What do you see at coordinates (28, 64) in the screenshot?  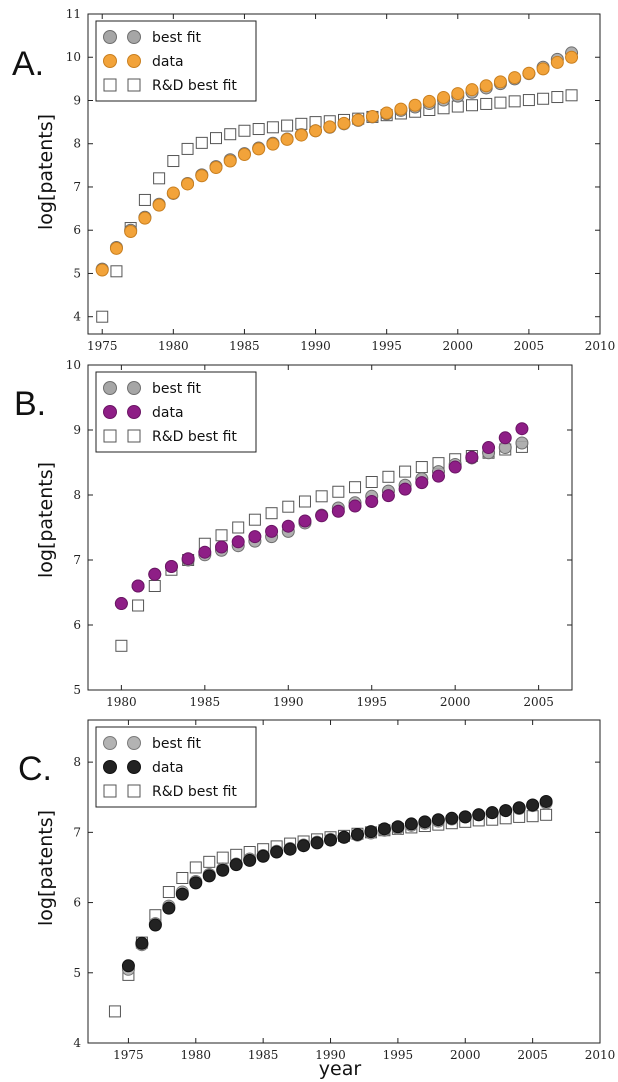 I see `panel-label: A.` at bounding box center [28, 64].